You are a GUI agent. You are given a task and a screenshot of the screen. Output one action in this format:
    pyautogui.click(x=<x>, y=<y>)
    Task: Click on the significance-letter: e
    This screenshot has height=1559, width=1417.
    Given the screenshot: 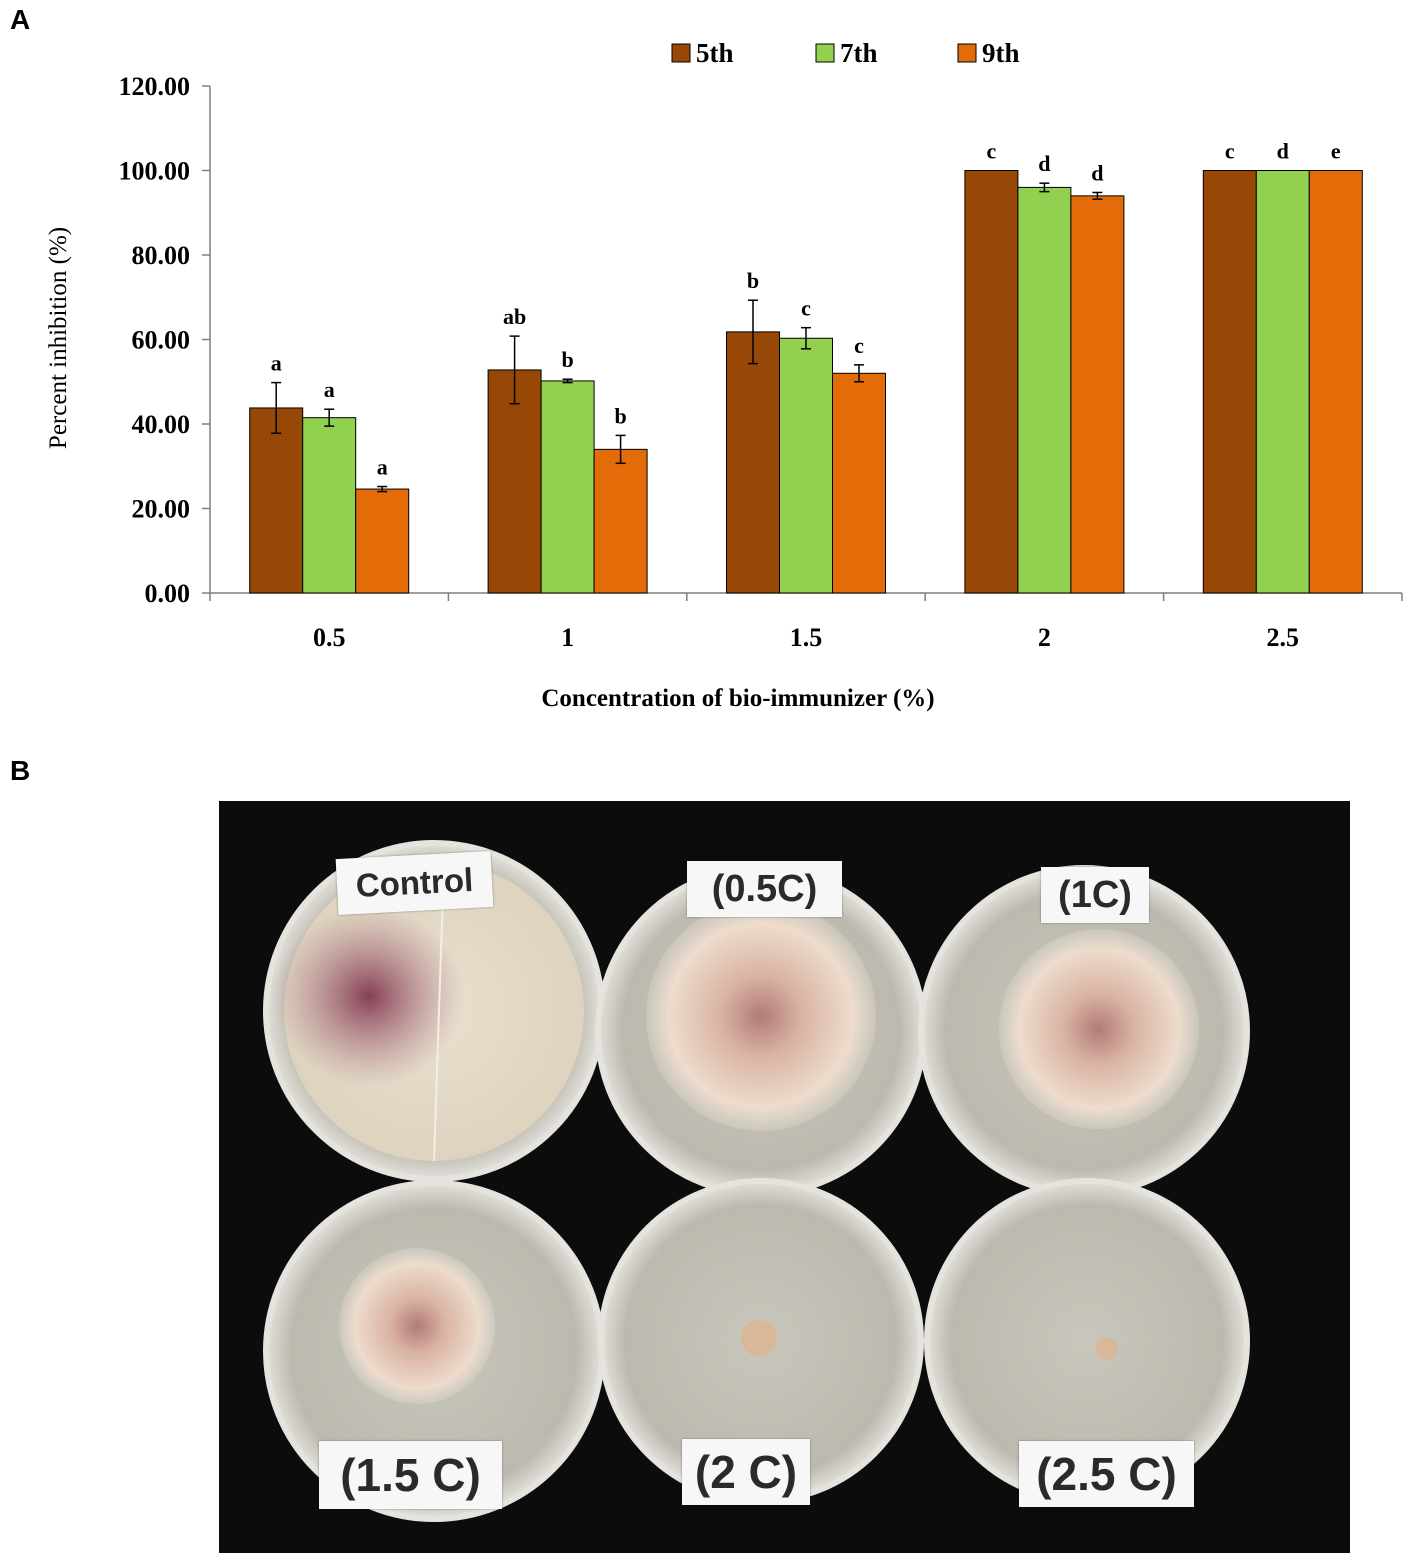 What is the action you would take?
    pyautogui.click(x=1336, y=151)
    